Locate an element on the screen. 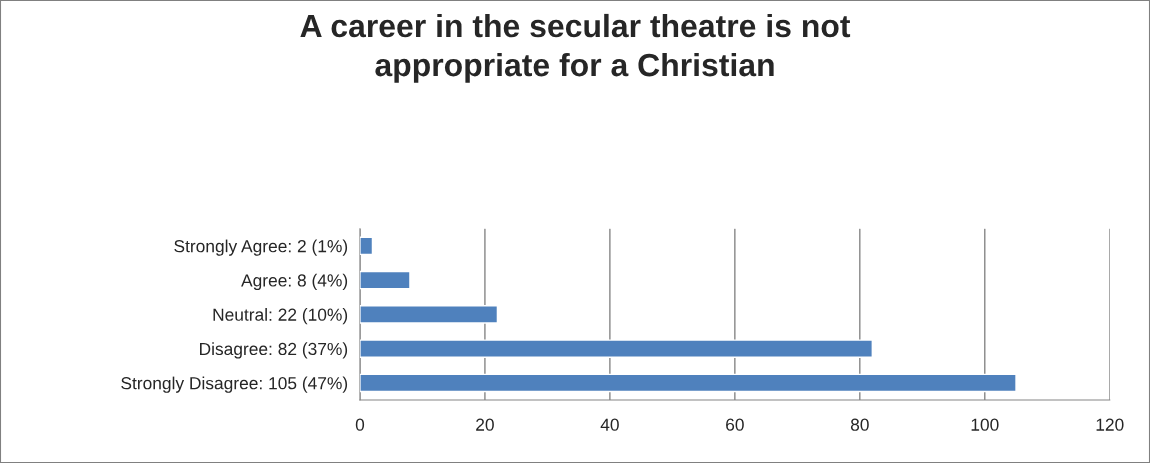  y-tick-label: Strongly Agree: 2 (1%) is located at coordinates (261, 247).